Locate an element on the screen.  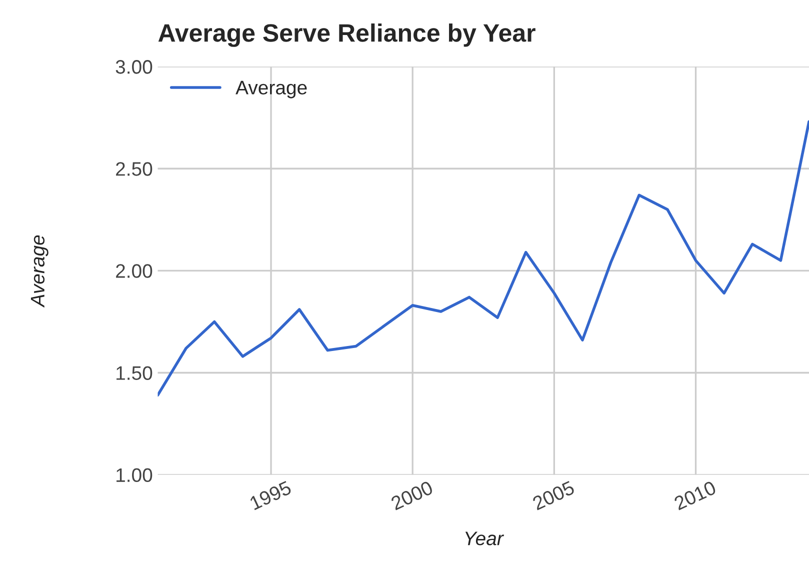
y-tick-label: 2.00 is located at coordinates (134, 271).